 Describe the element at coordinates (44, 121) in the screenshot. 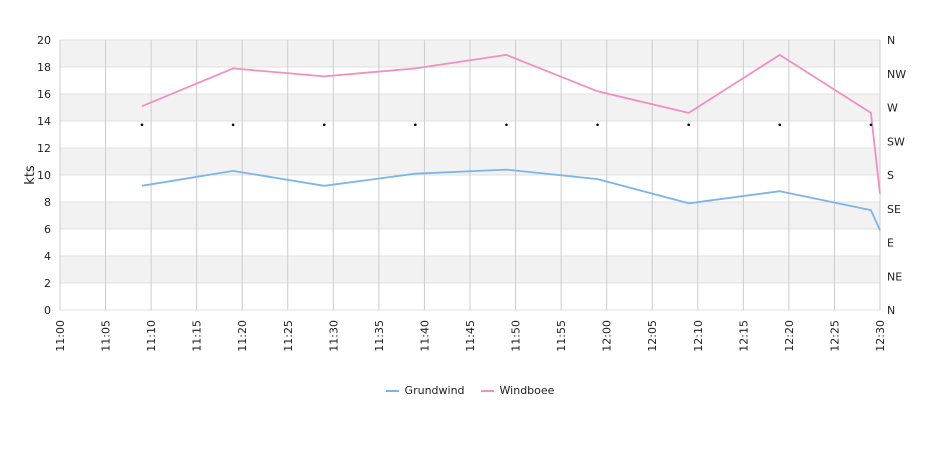

I see `y-tick-label: 14` at that location.